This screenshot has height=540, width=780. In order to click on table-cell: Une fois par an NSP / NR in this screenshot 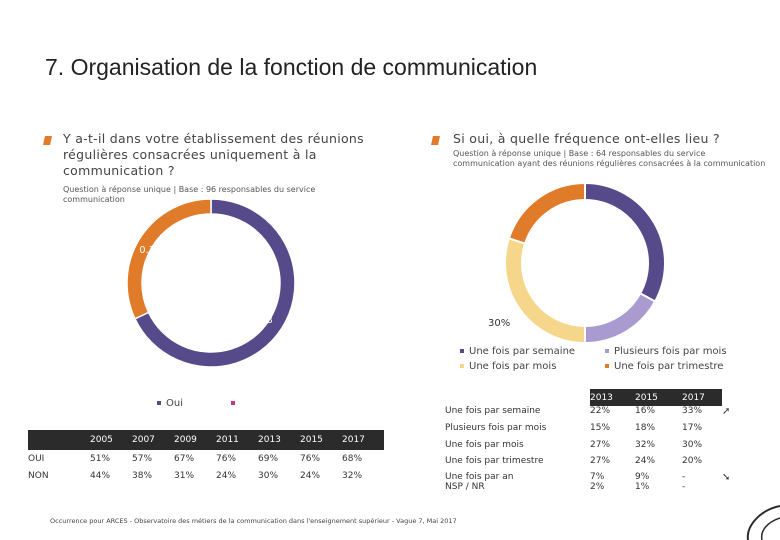, I will do `click(479, 482)`.